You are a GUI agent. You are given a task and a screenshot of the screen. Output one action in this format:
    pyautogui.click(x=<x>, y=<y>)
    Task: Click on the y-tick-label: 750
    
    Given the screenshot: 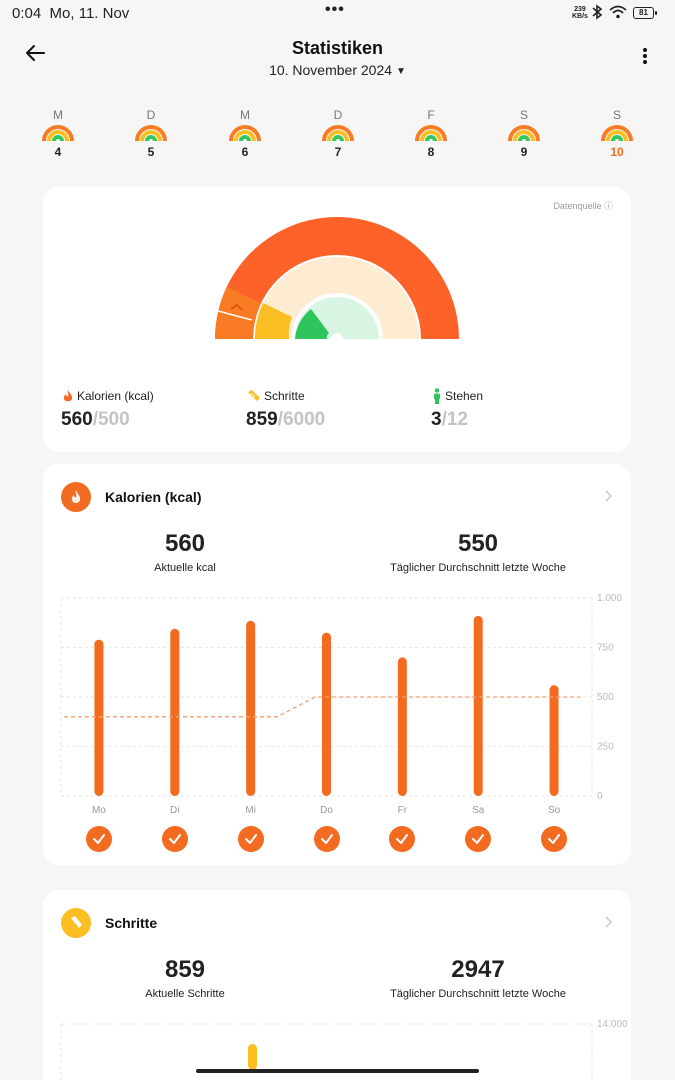 What is the action you would take?
    pyautogui.click(x=605, y=648)
    